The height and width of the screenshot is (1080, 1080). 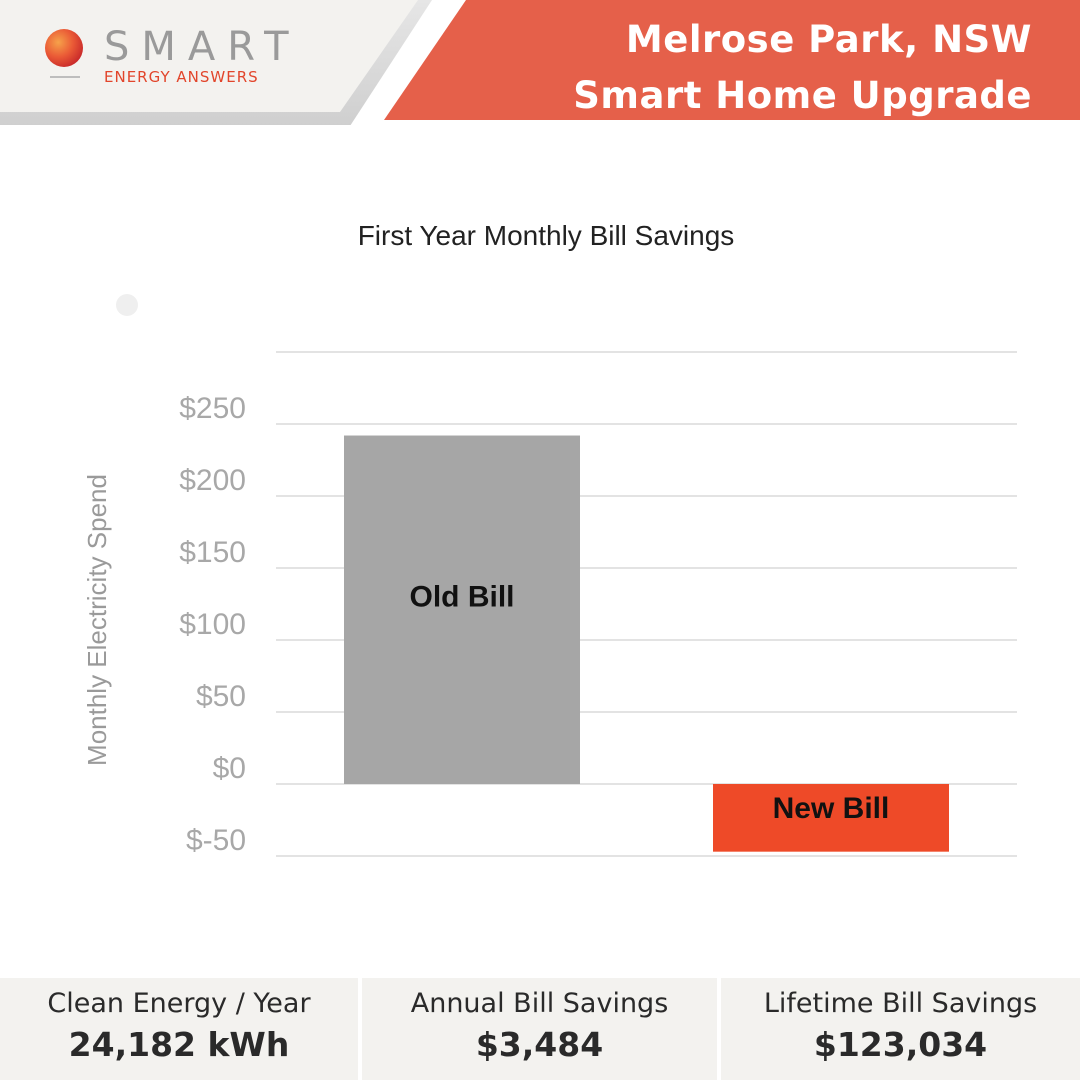 What do you see at coordinates (802, 68) in the screenshot?
I see `page-title: Melrose Park, NSW Smart Home Upgrade` at bounding box center [802, 68].